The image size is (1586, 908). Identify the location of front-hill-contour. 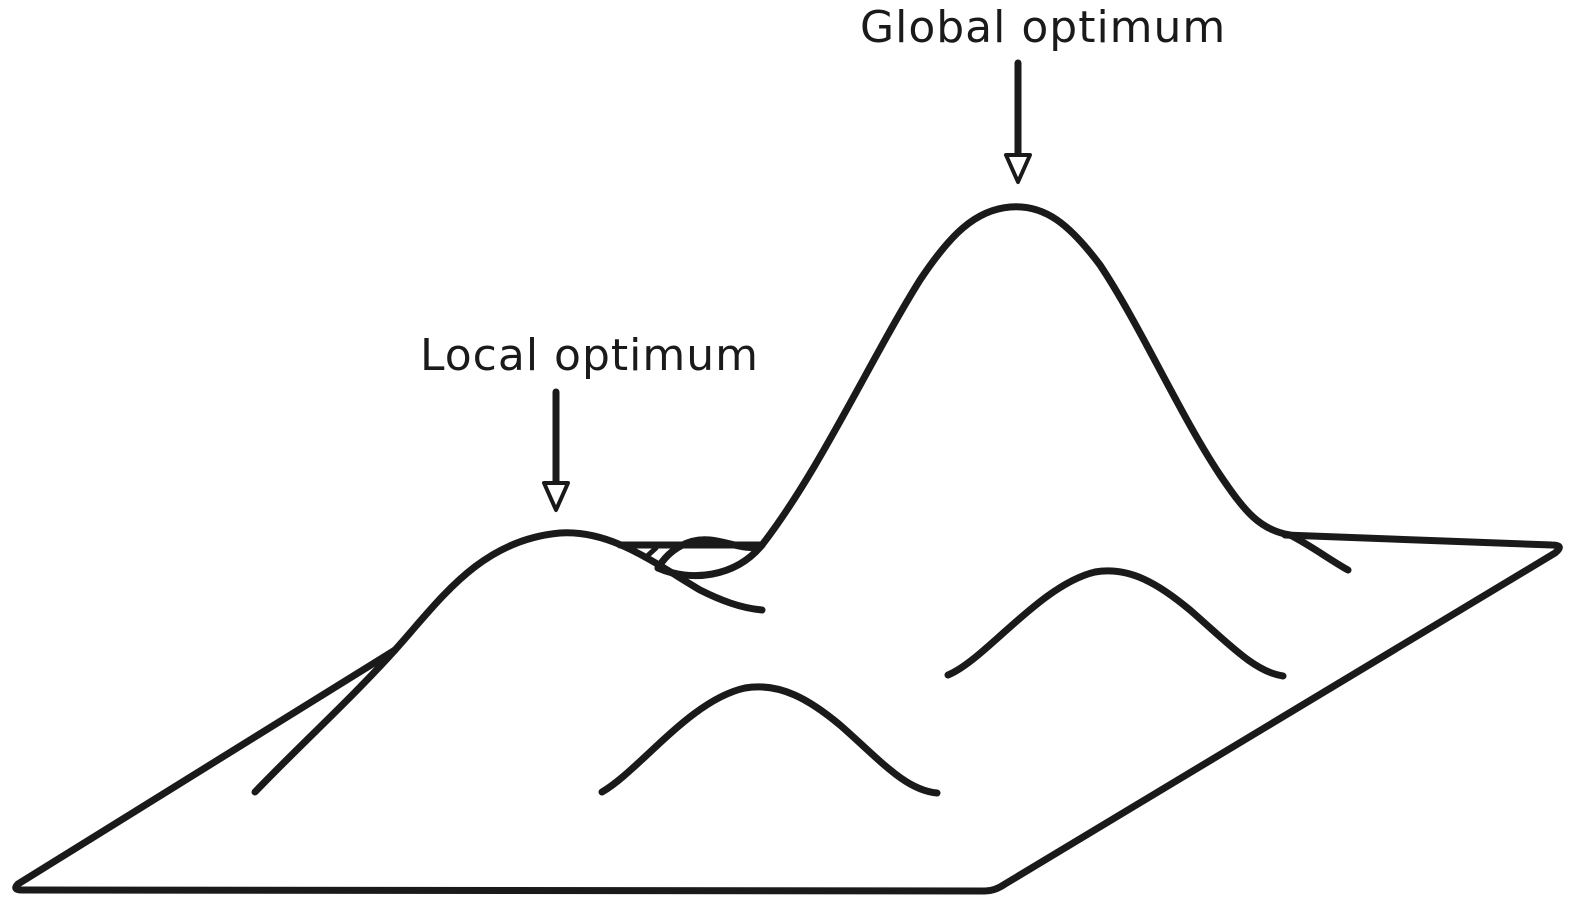
(769, 740).